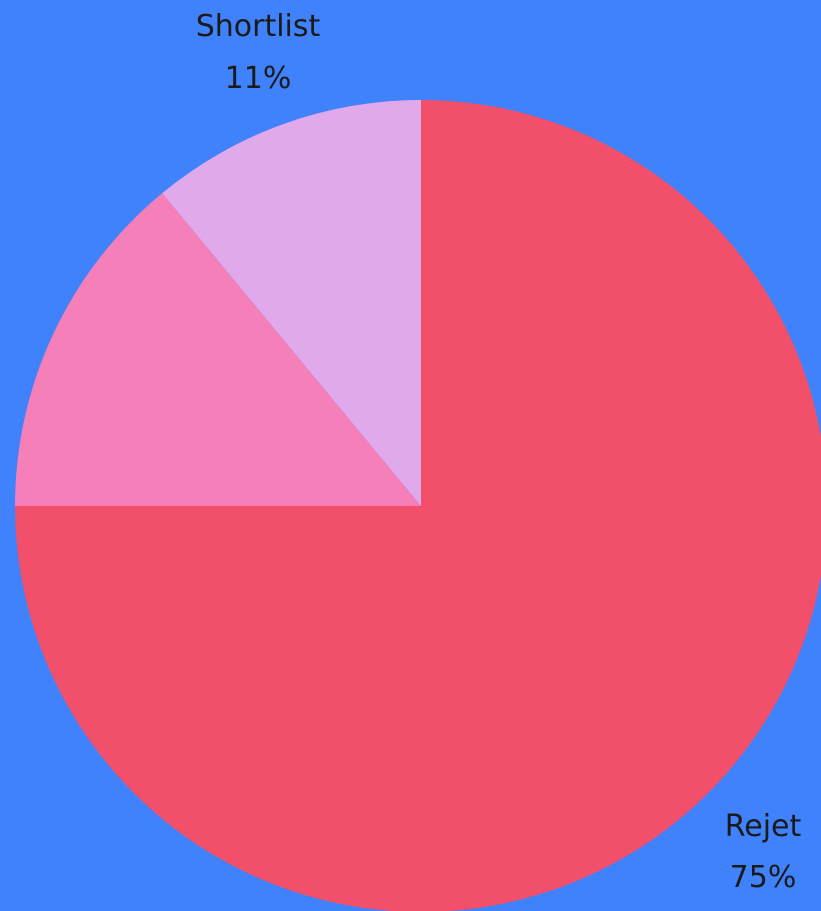  Describe the element at coordinates (258, 26) in the screenshot. I see `slice-label-shortlist-name: Shortlist` at that location.